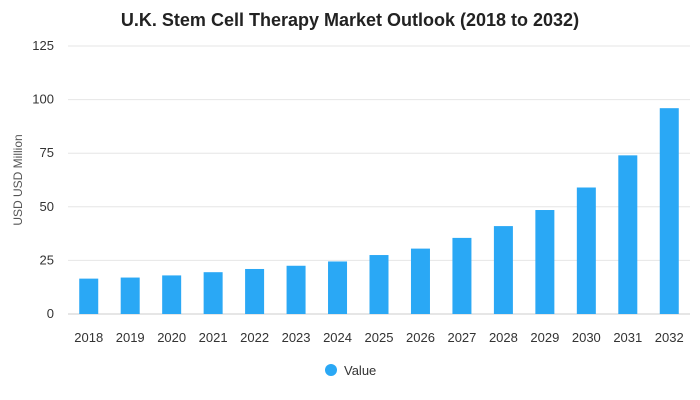 The image size is (700, 400). Describe the element at coordinates (503, 270) in the screenshot. I see `bar-2028` at that location.